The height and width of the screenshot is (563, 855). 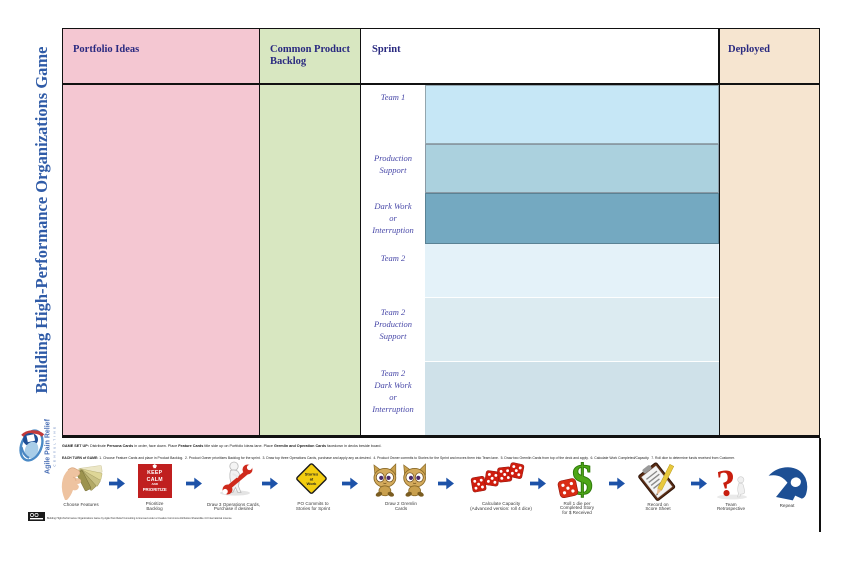 I want to click on svg-text: at, so click(x=312, y=478).